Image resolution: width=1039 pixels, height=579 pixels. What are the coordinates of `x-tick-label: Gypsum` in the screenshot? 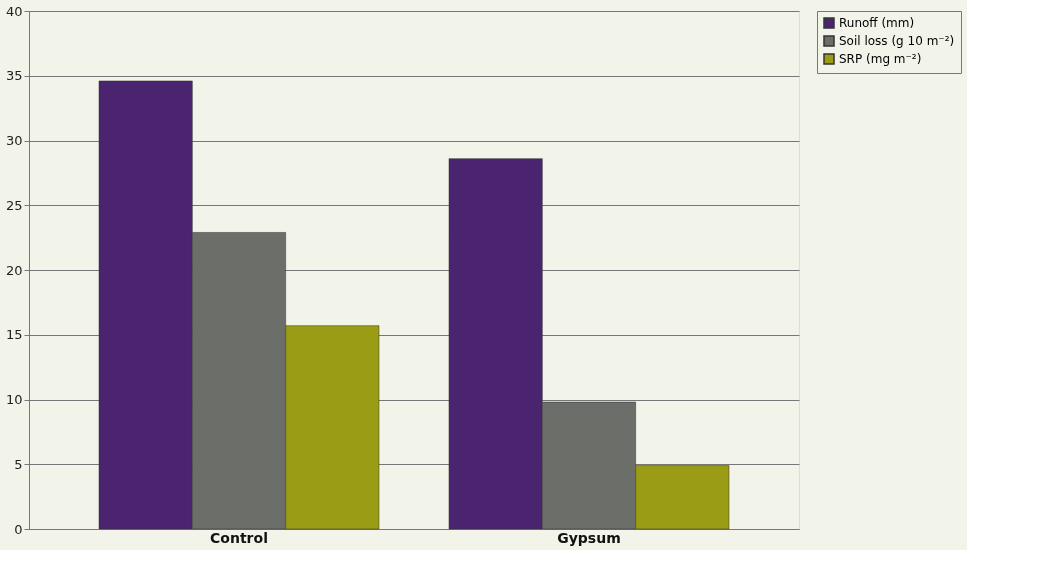 It's located at (589, 537).